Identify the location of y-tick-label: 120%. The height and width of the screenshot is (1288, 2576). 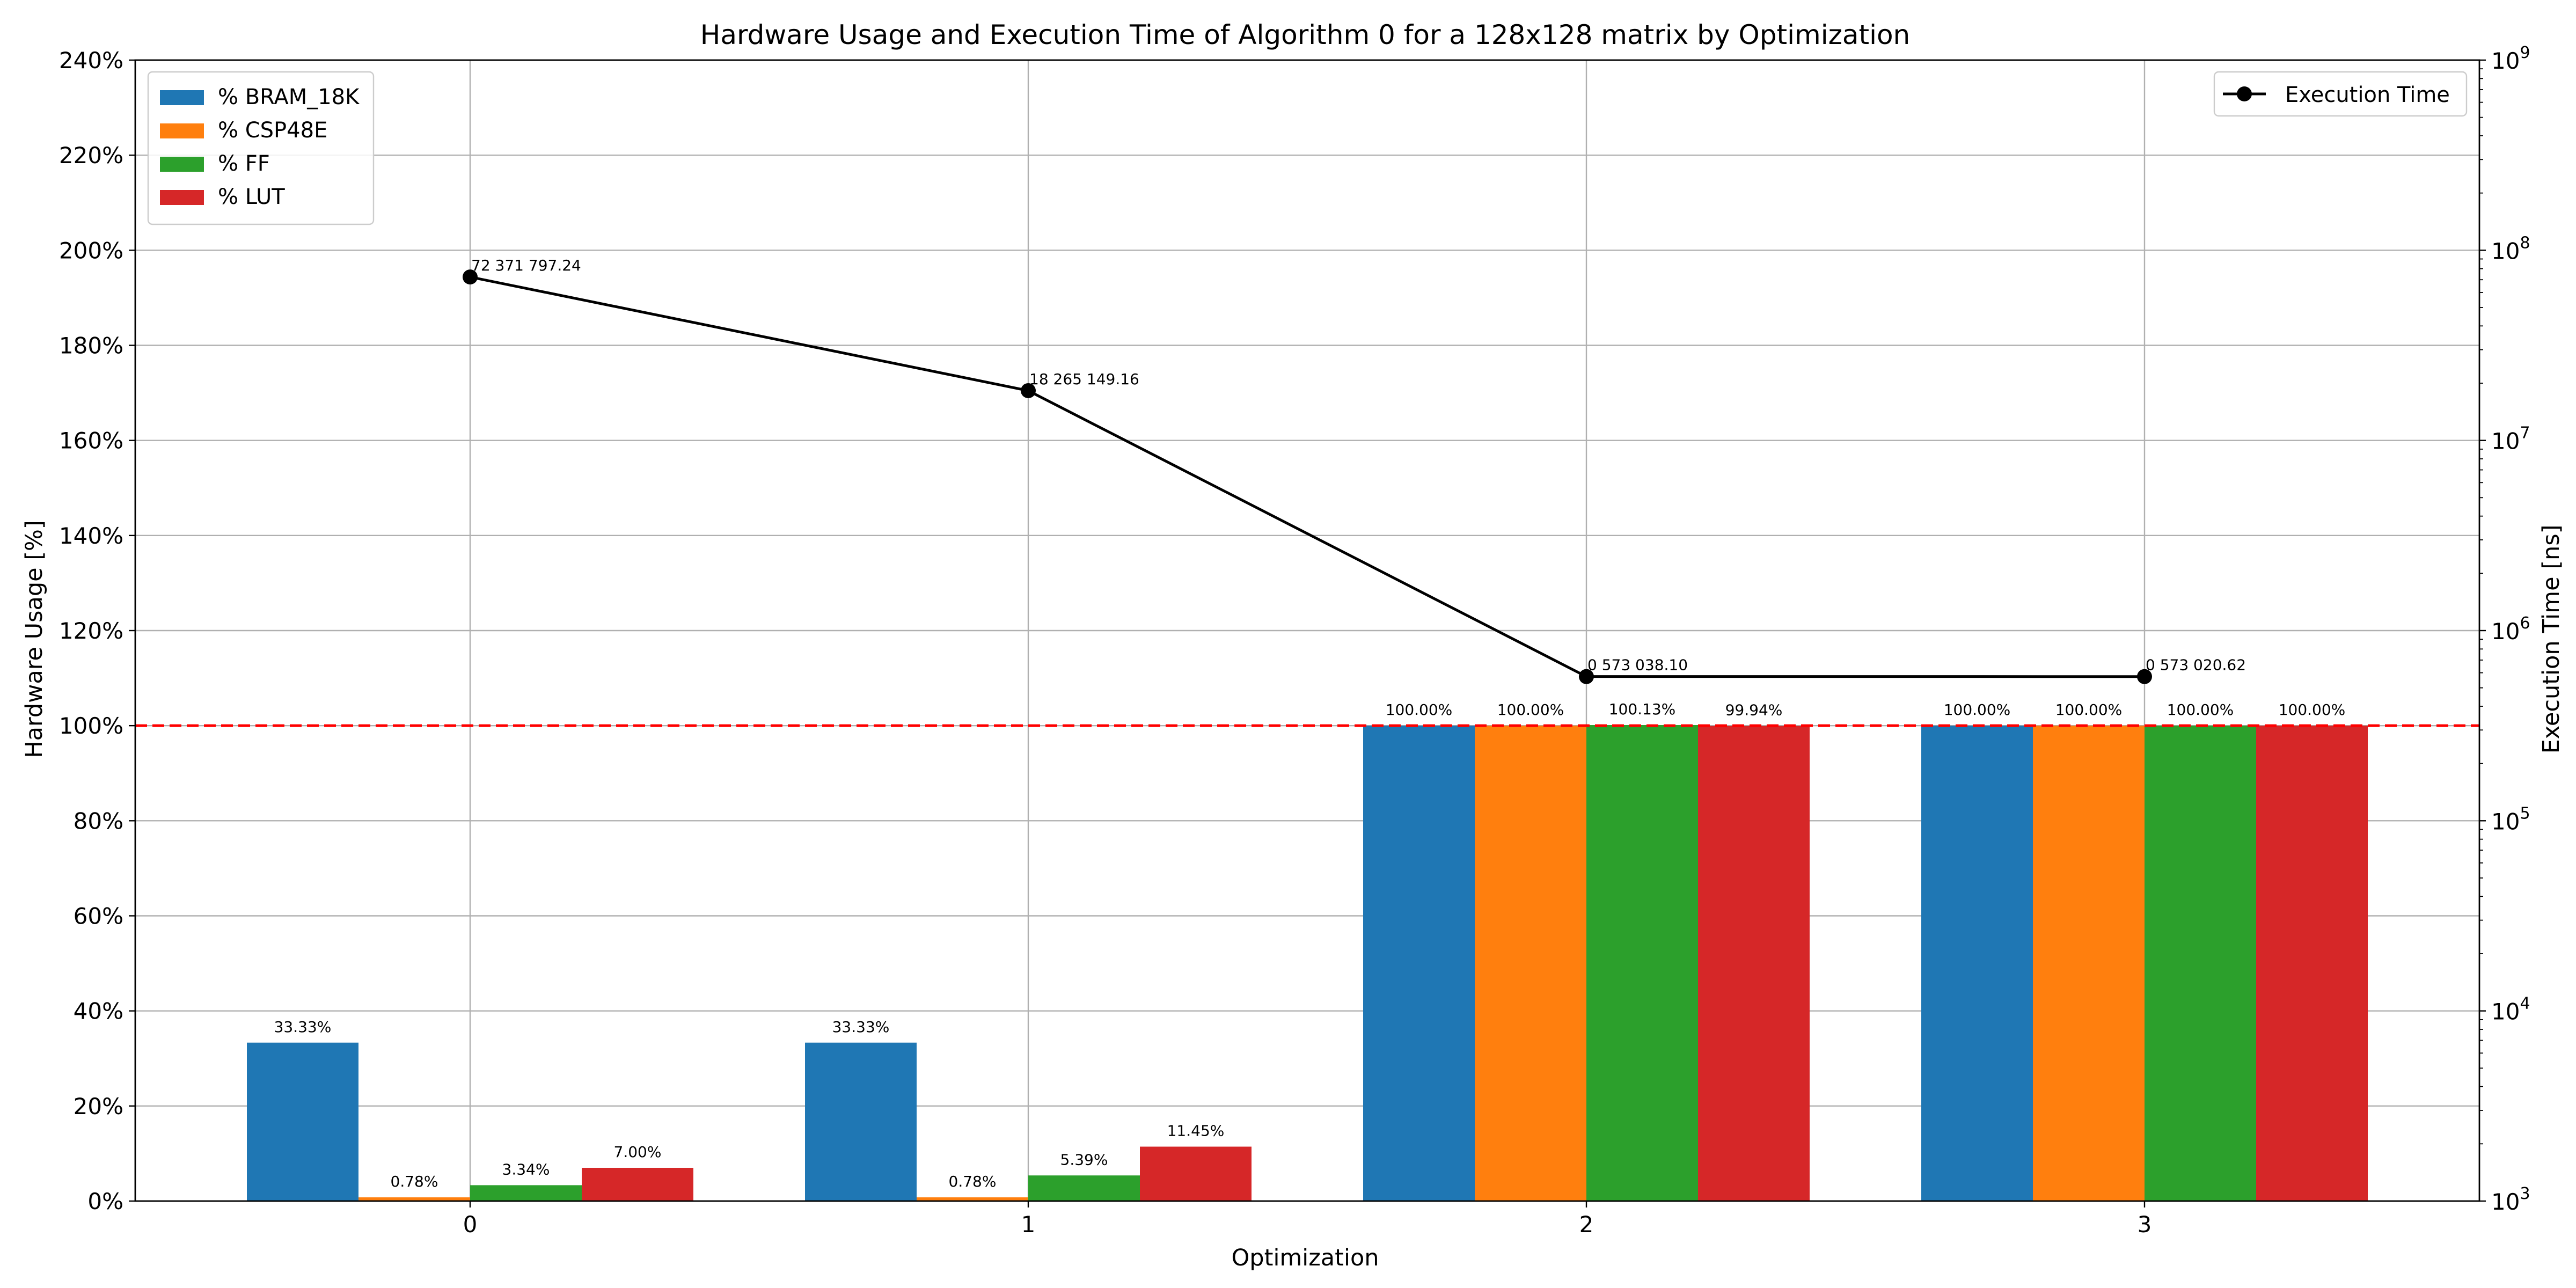
(91, 631).